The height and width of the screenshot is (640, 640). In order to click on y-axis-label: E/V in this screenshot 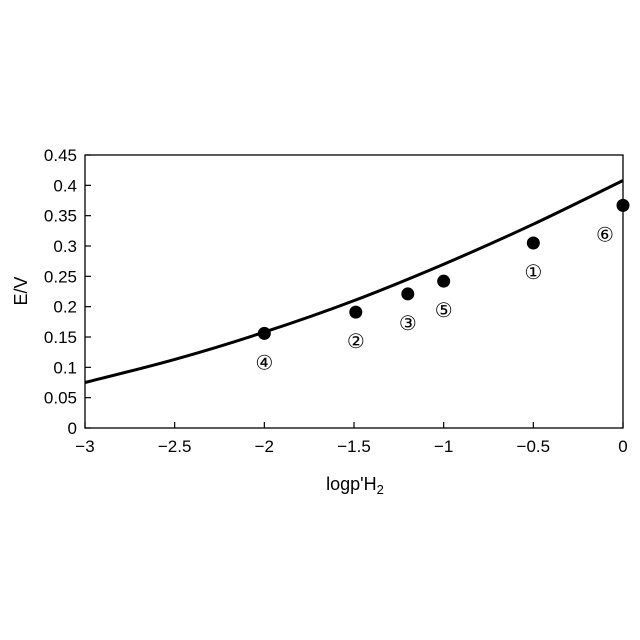, I will do `click(21, 290)`.